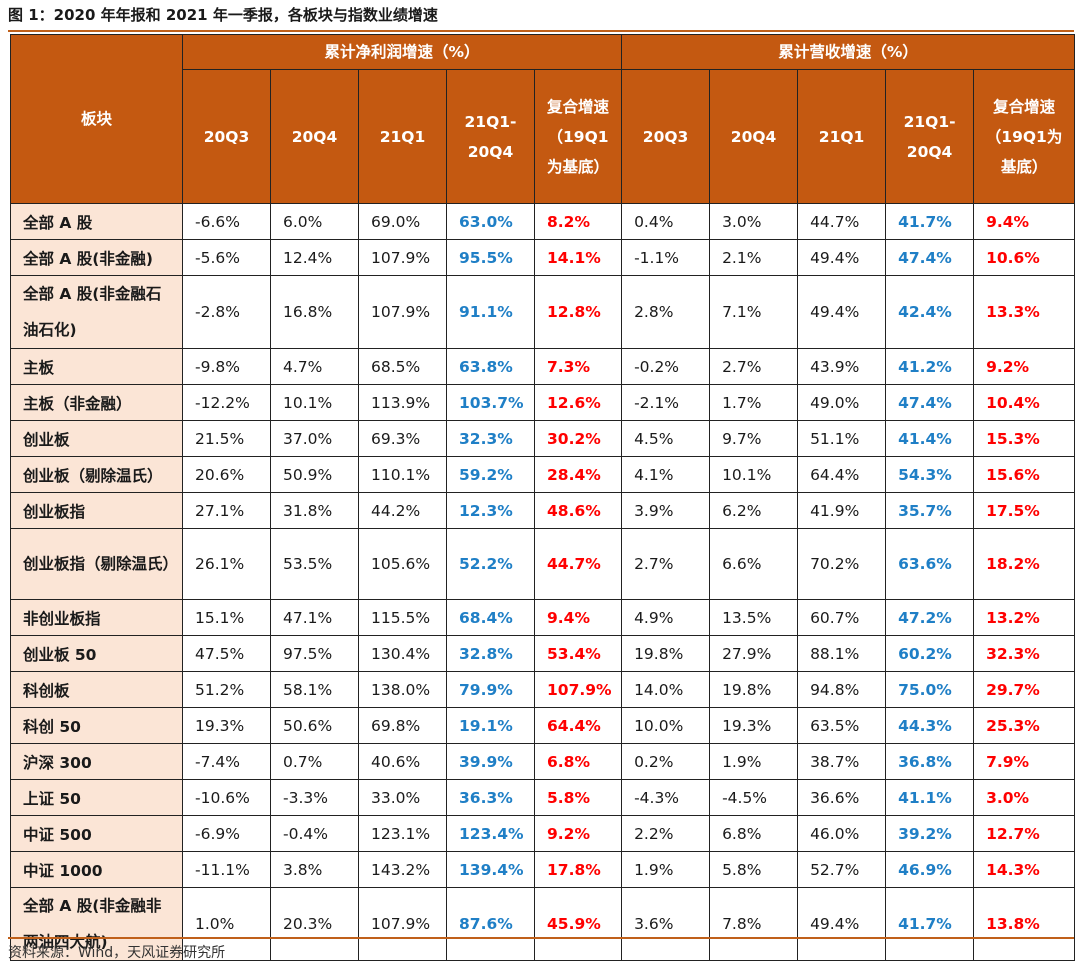  What do you see at coordinates (666, 257) in the screenshot?
I see `revenue-cell: -1.1%` at bounding box center [666, 257].